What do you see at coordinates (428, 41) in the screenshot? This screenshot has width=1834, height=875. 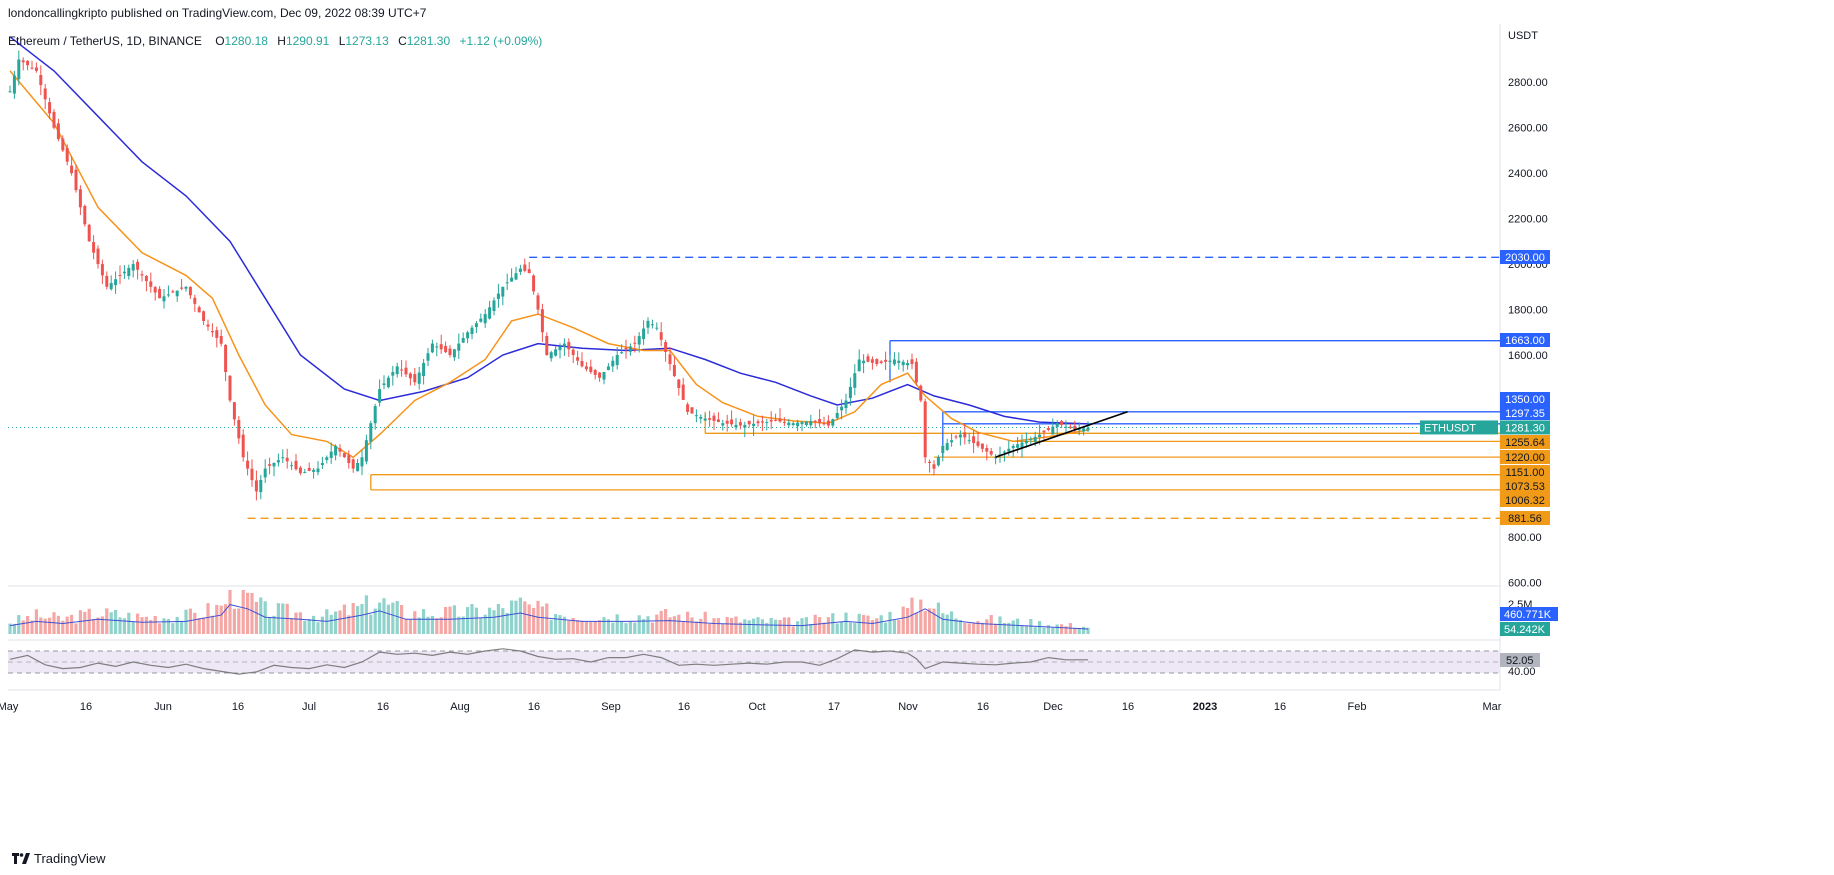 I see `close-value: 1281.30` at bounding box center [428, 41].